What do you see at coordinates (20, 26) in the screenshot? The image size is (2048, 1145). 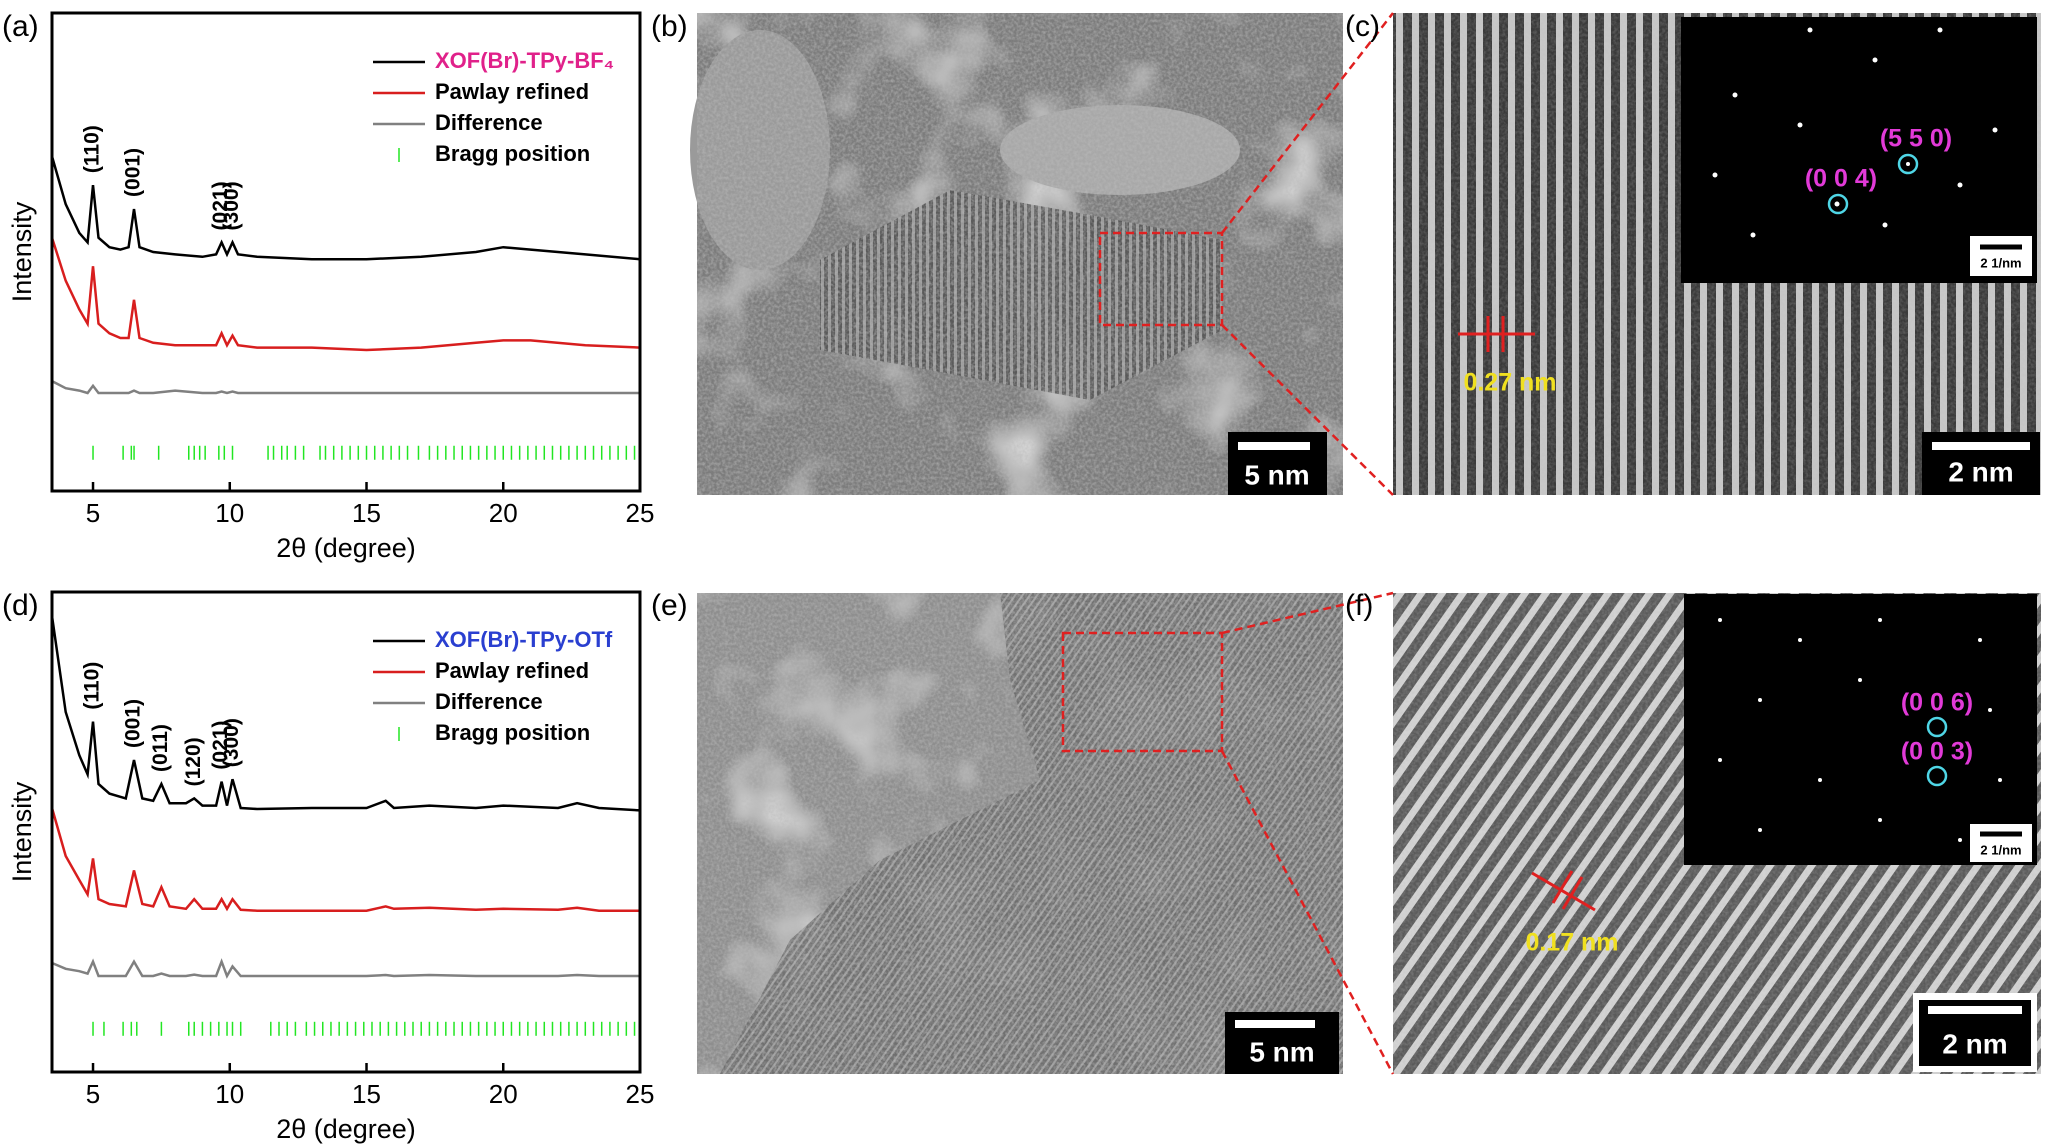 I see `panel-label: (a)` at bounding box center [20, 26].